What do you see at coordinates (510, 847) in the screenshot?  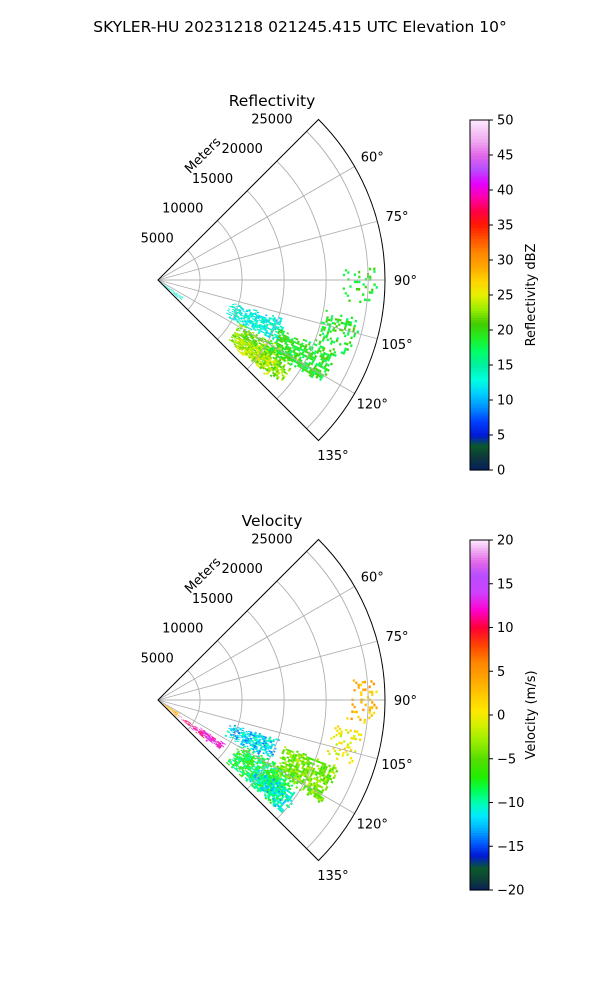 I see `colorbar-tick-label: −15` at bounding box center [510, 847].